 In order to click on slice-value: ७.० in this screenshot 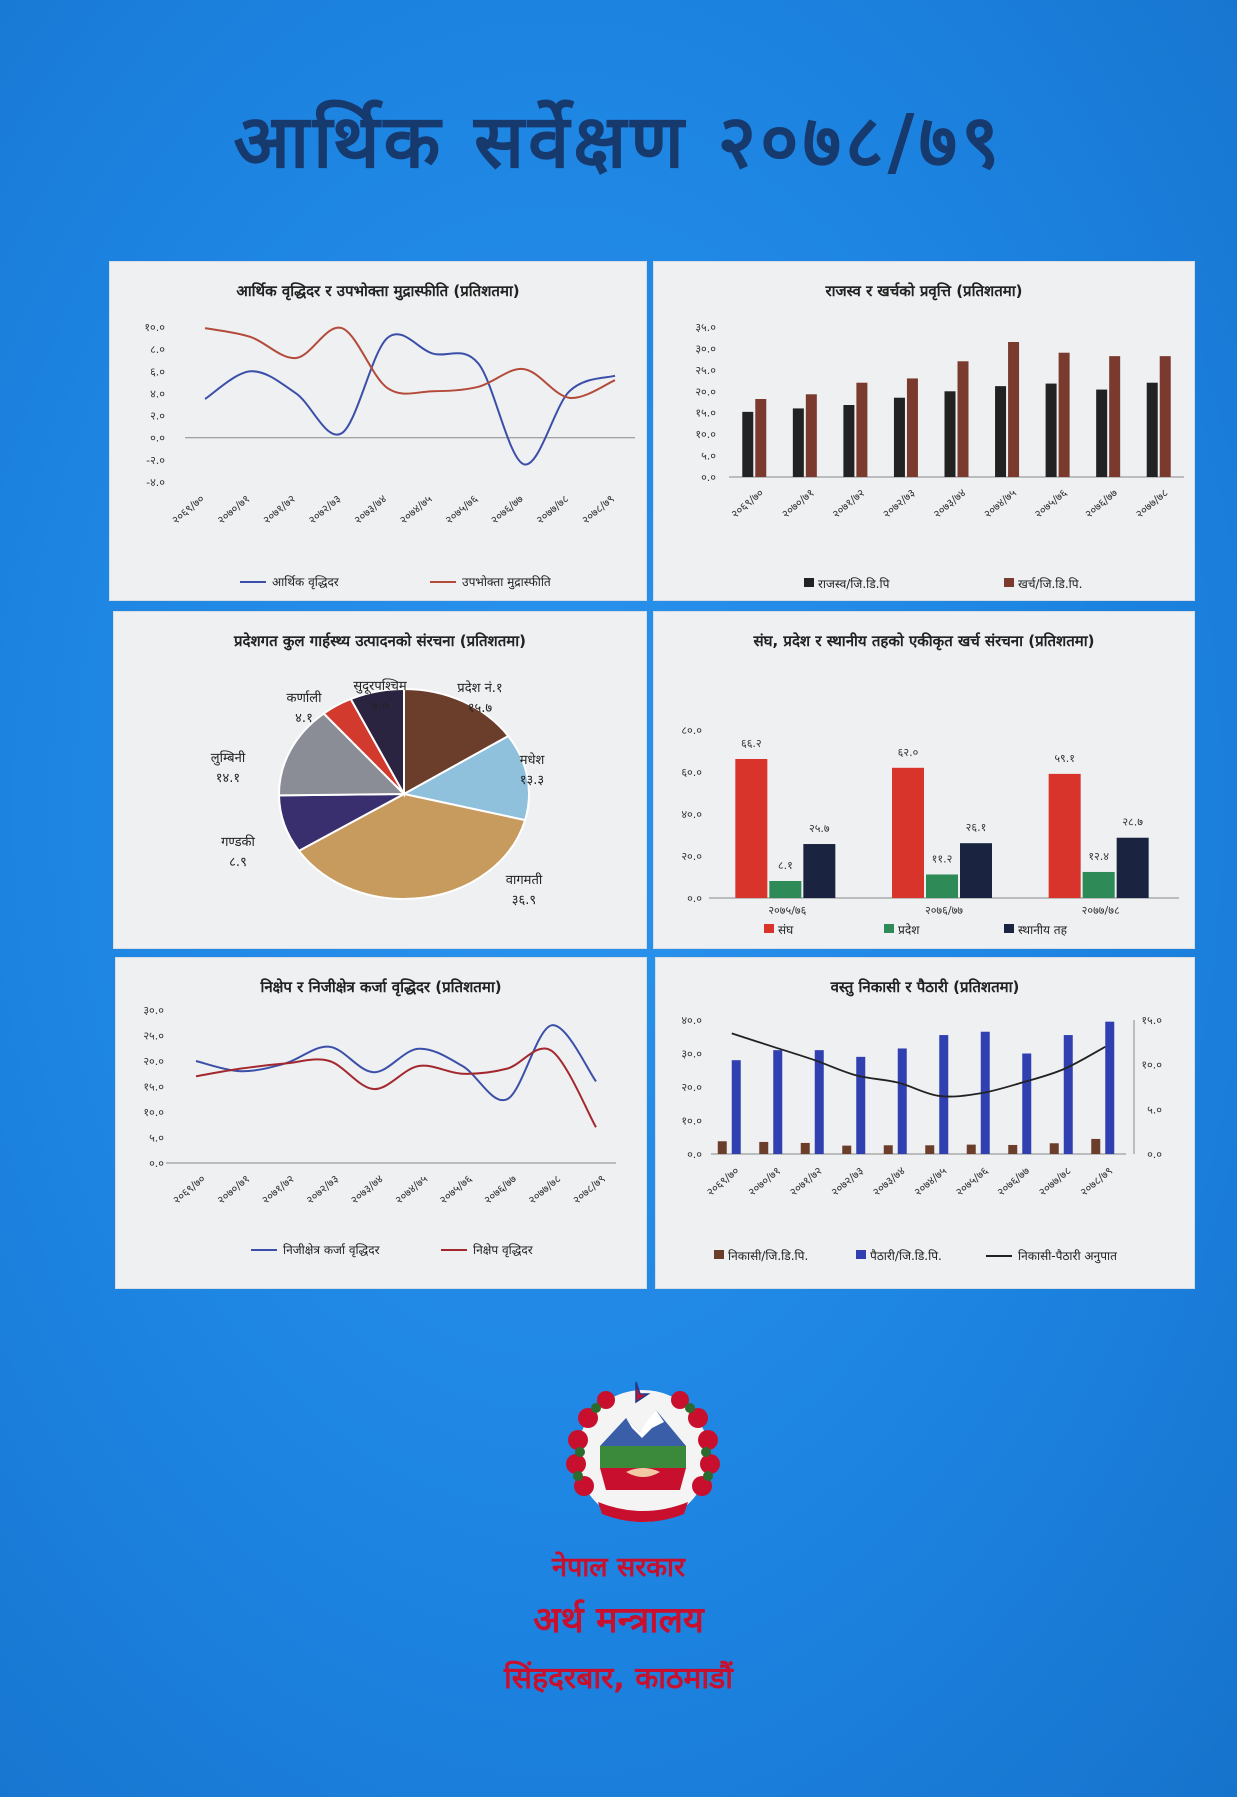, I will do `click(380, 706)`.